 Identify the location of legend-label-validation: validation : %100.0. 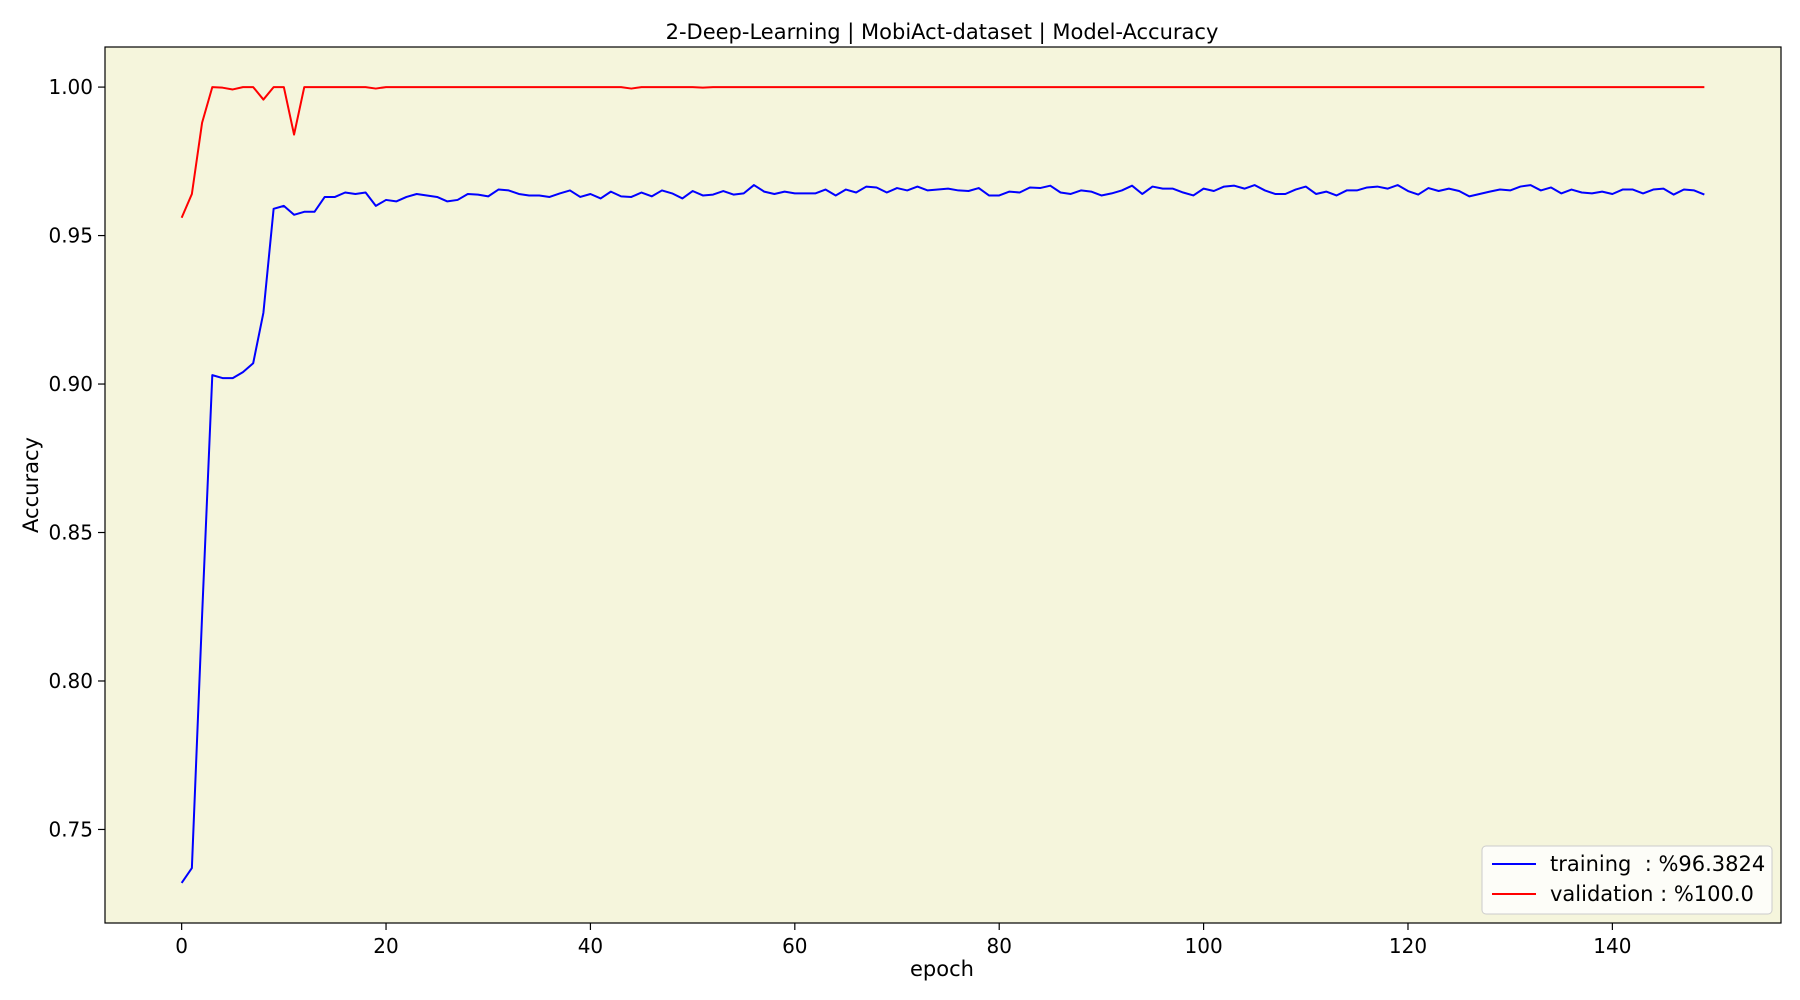
(1652, 894).